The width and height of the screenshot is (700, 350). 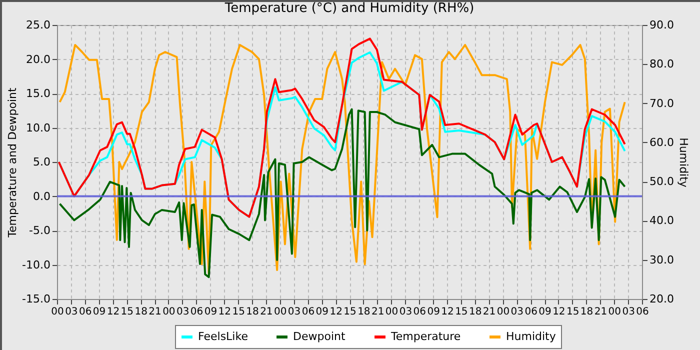 I want to click on y-tick-label: -5.0, so click(x=39, y=230).